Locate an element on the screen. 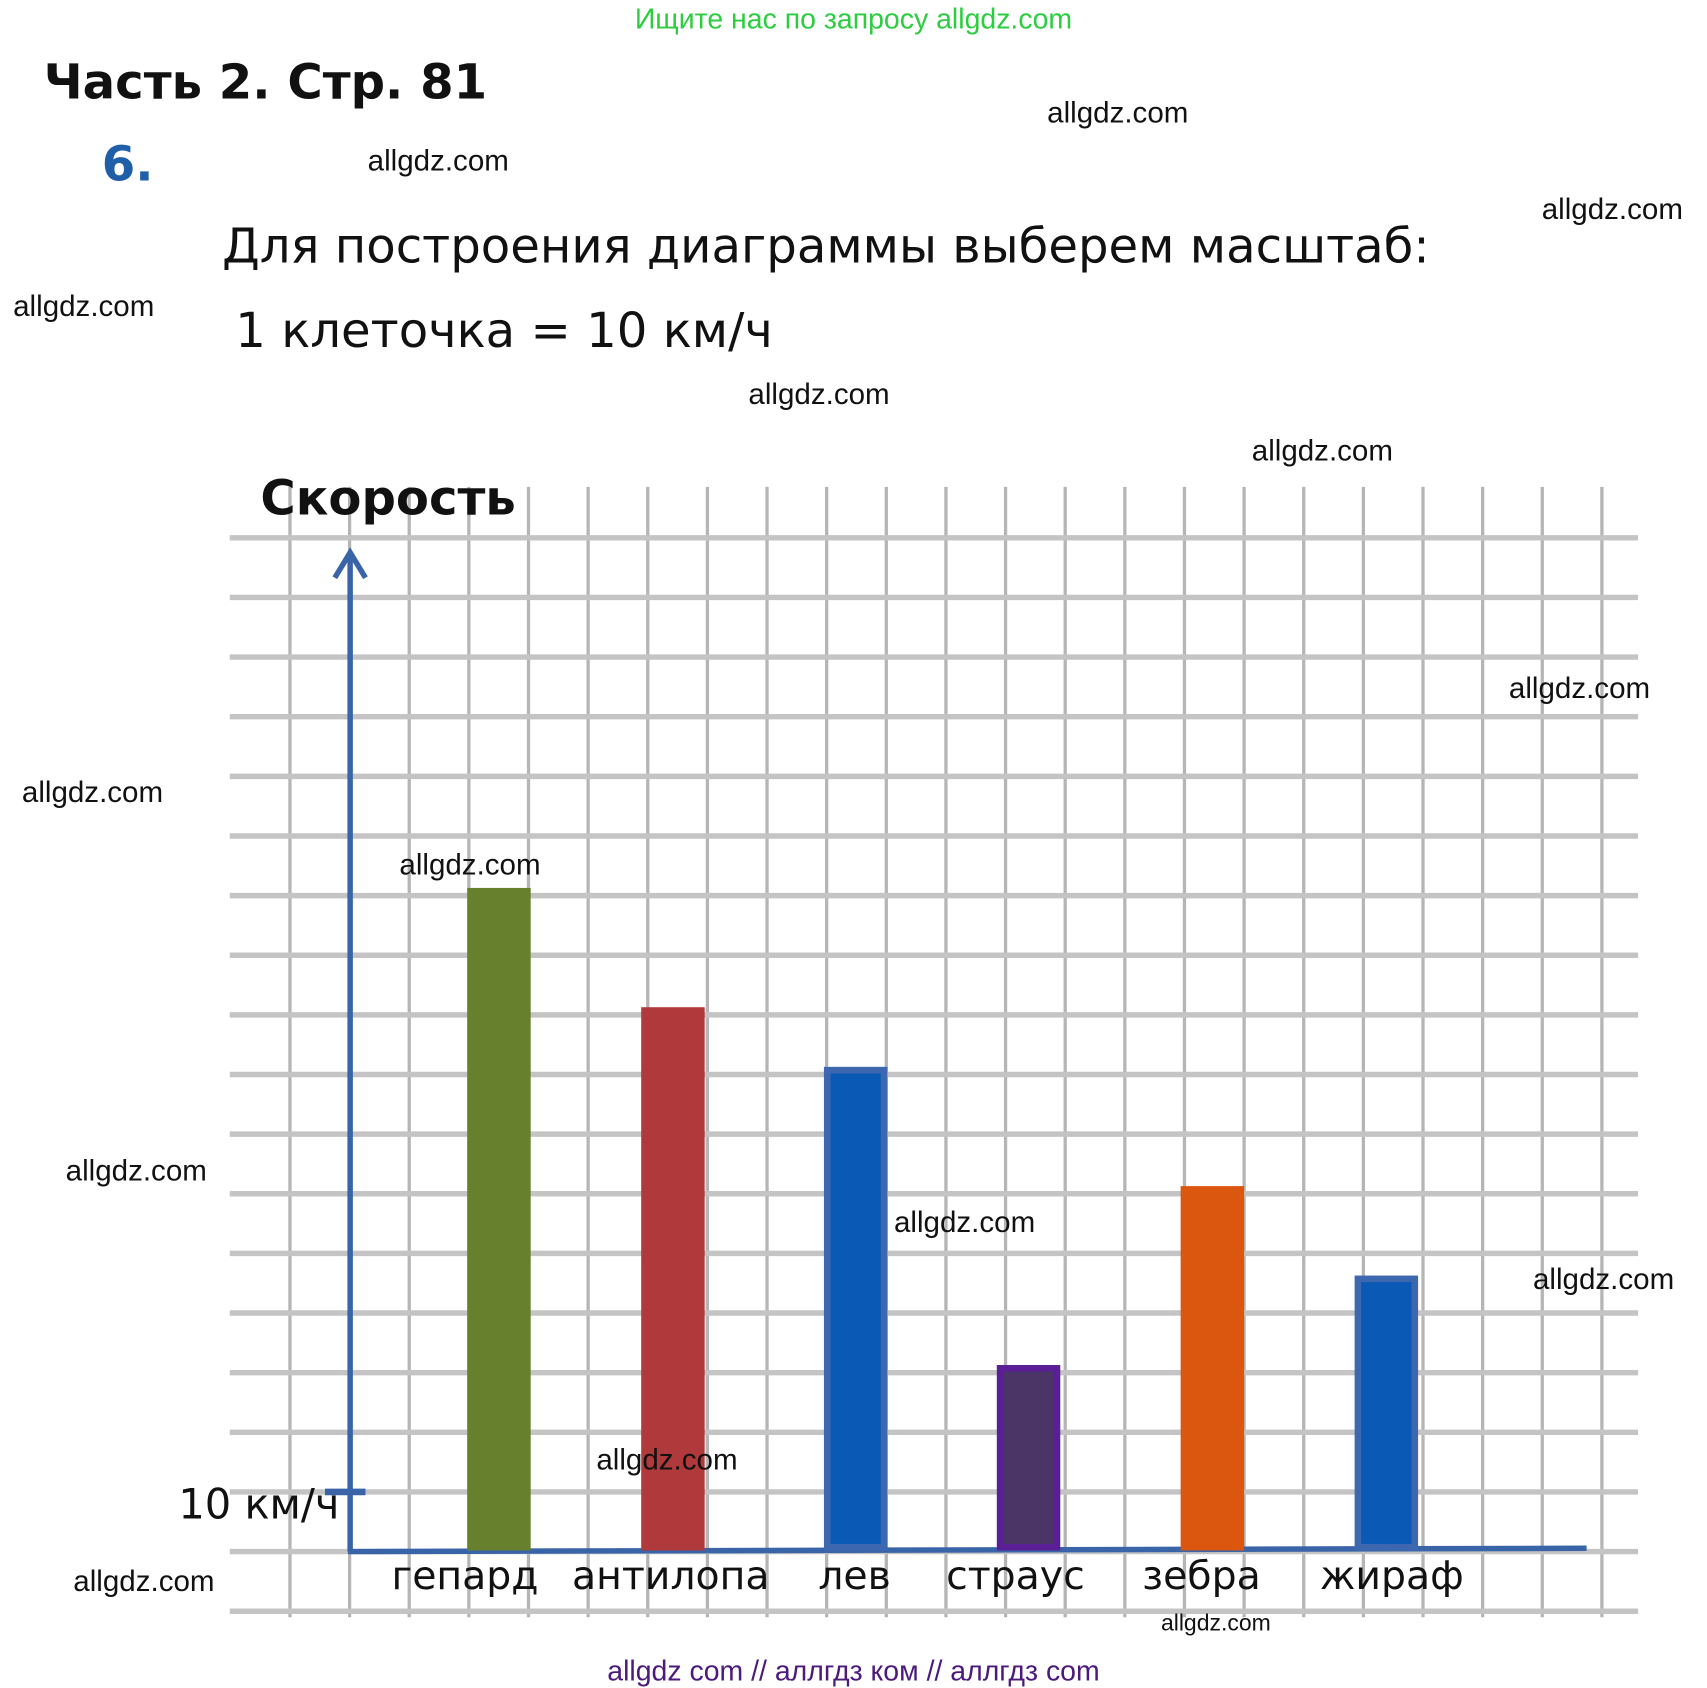  page-title: Часть 2. Стр. 81 is located at coordinates (265, 82).